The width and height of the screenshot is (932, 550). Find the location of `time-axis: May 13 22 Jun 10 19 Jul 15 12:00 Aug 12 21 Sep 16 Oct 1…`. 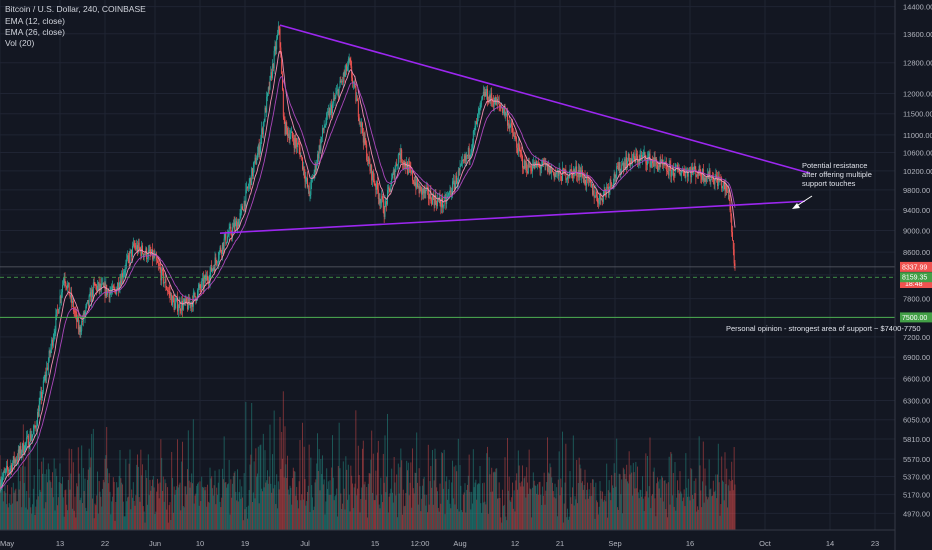

time-axis: May 13 22 Jun 10 19 Jul 15 12:00 Aug 12 21 Sep 16 Oct 1… is located at coordinates (447, 538).